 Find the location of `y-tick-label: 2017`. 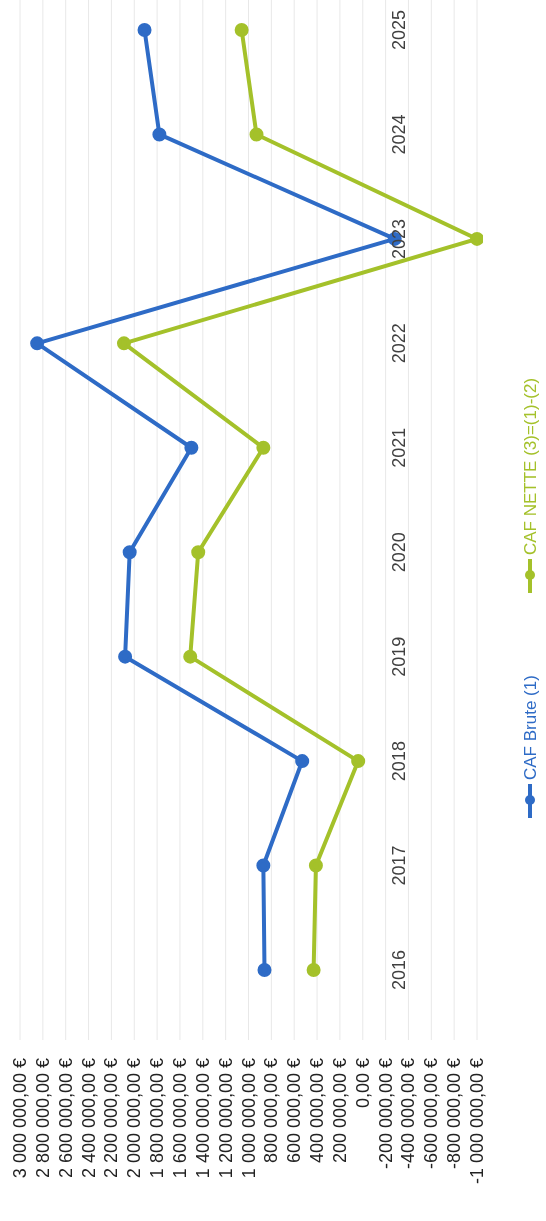

y-tick-label: 2017 is located at coordinates (398, 865).